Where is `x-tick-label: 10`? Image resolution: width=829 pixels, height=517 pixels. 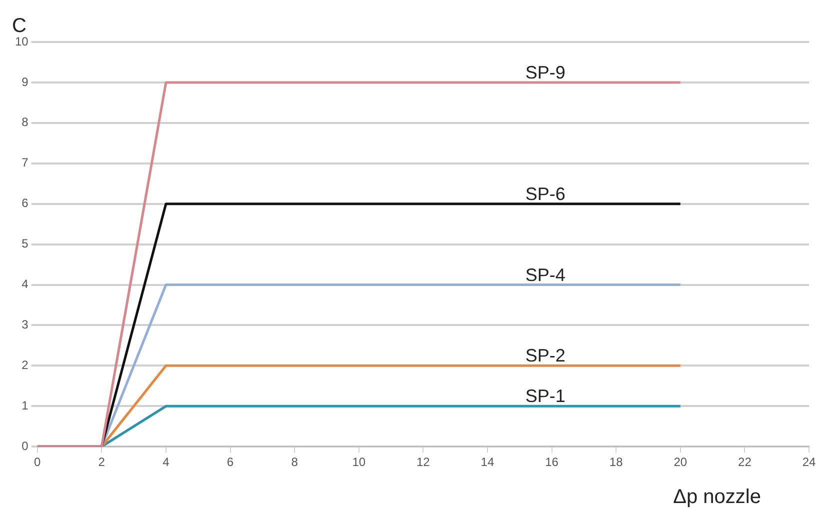 x-tick-label: 10 is located at coordinates (359, 462).